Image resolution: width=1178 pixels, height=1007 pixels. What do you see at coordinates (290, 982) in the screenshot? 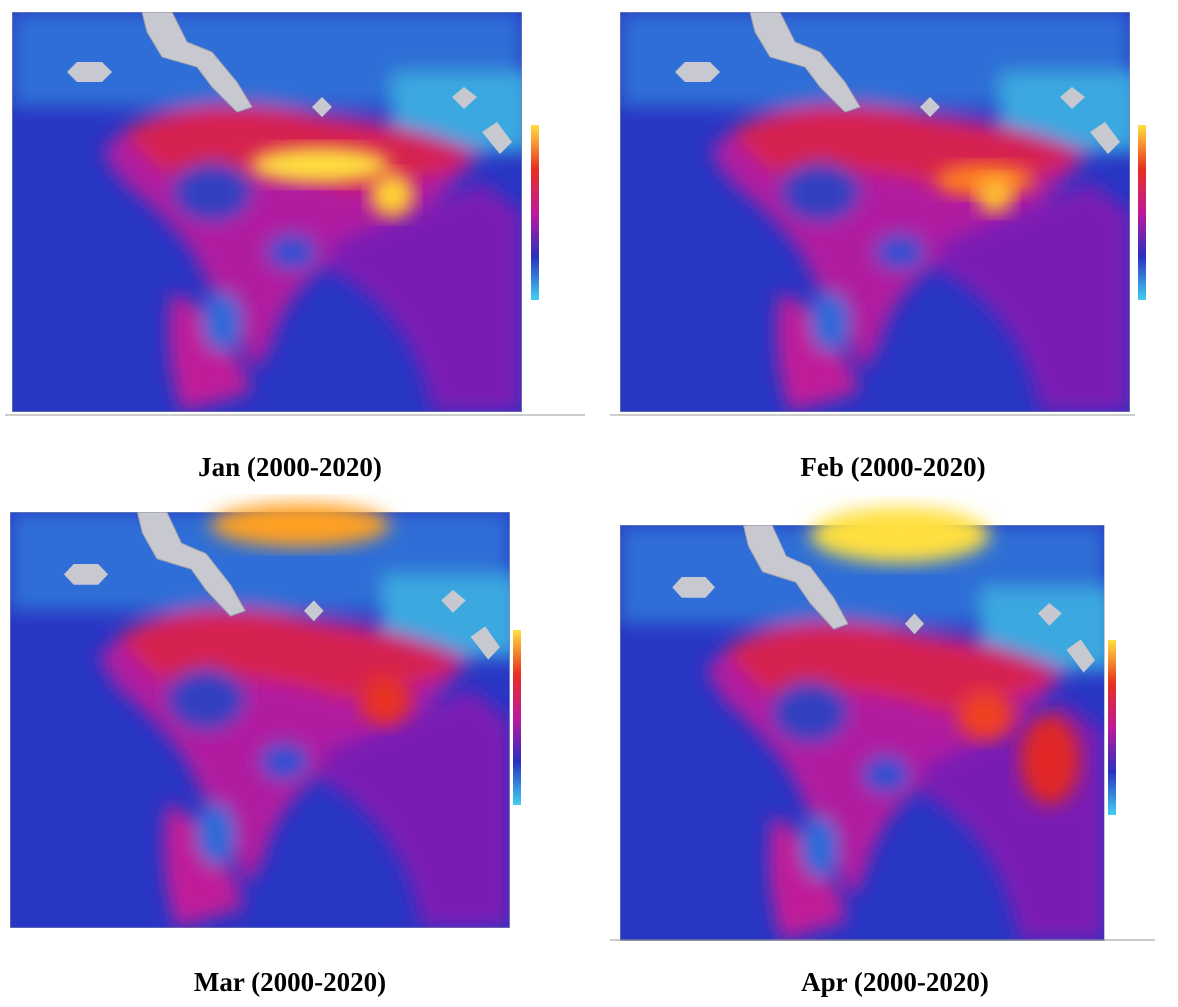
I see `caption: Mar (2000-2020)` at bounding box center [290, 982].